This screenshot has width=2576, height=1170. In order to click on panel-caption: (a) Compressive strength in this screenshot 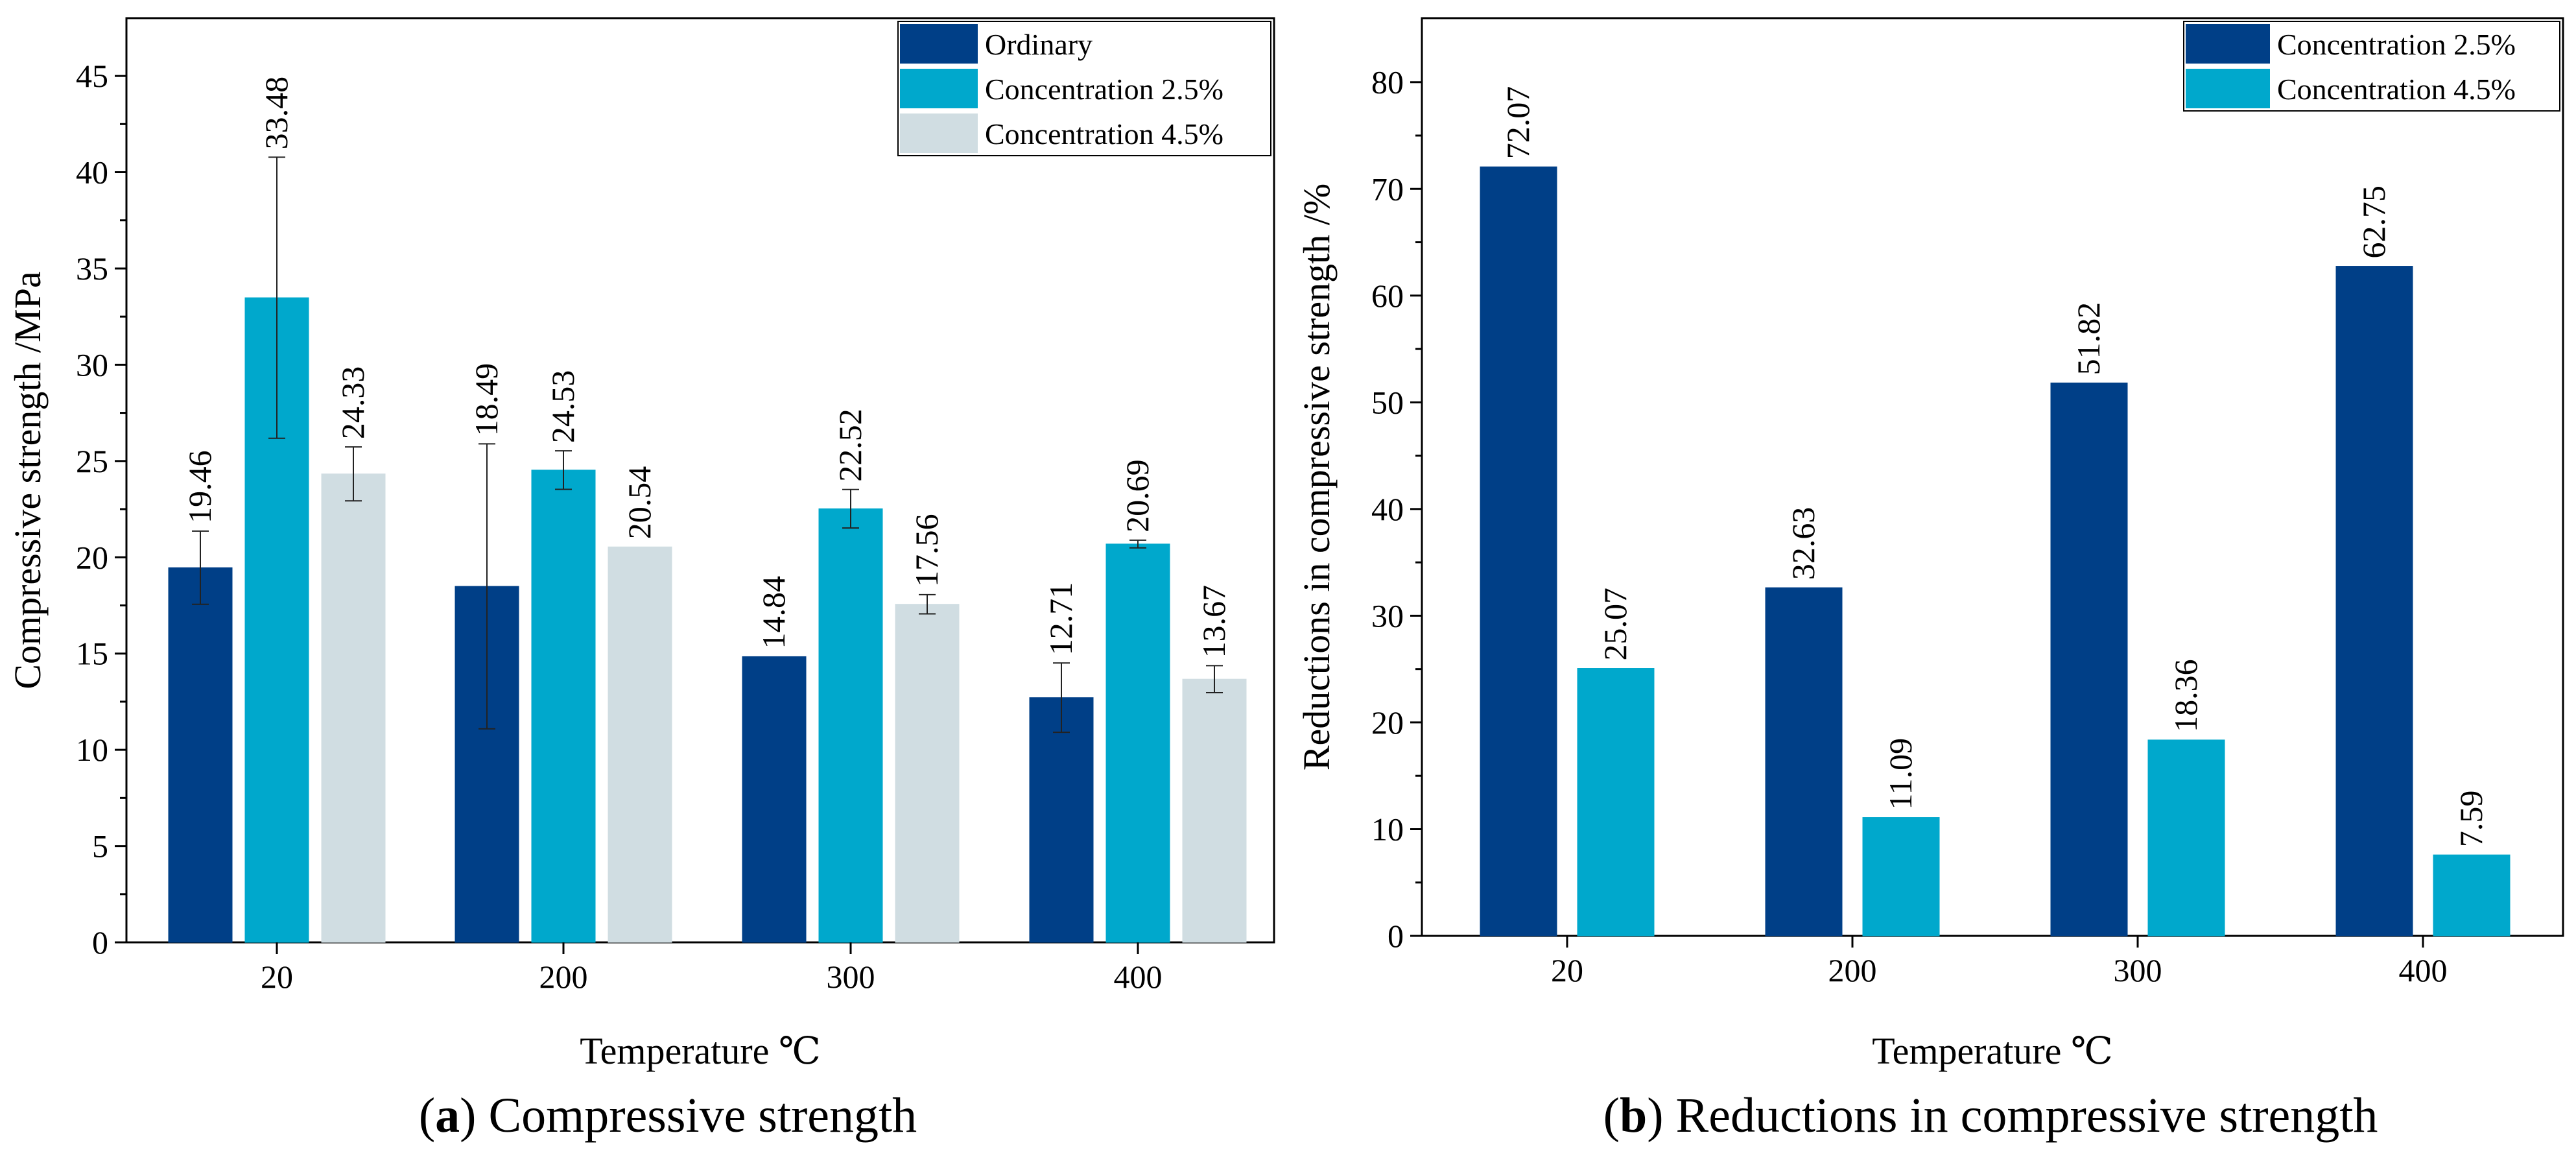, I will do `click(668, 1115)`.